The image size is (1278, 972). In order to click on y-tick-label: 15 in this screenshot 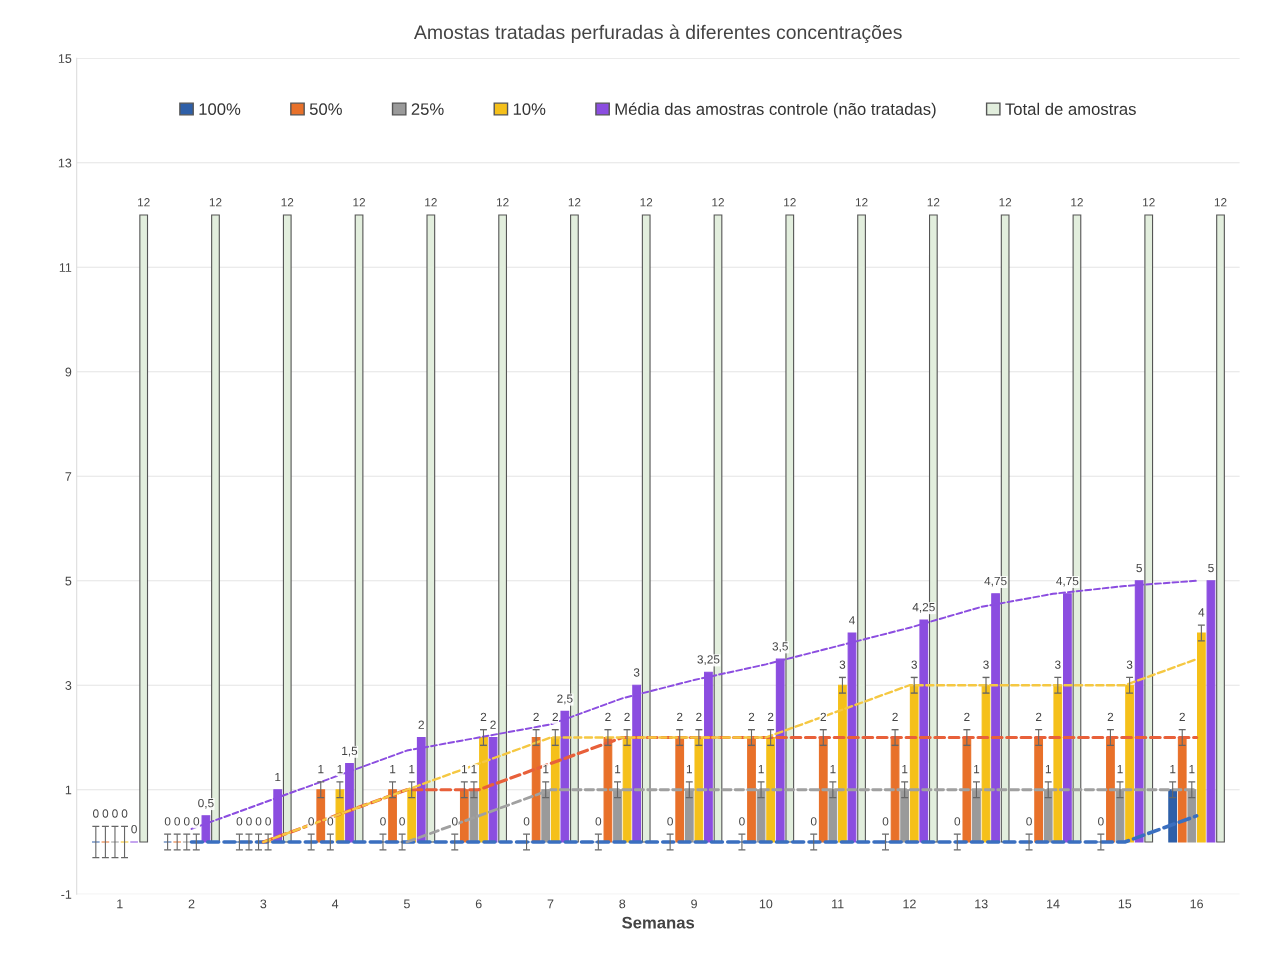, I will do `click(65, 58)`.